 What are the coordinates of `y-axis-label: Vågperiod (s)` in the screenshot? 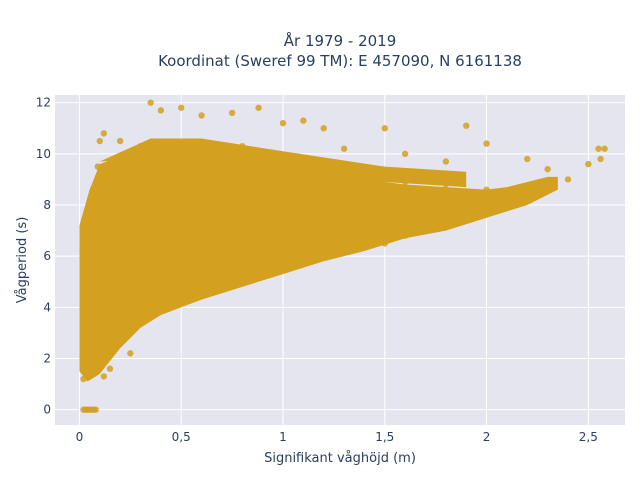 It's located at (22, 260).